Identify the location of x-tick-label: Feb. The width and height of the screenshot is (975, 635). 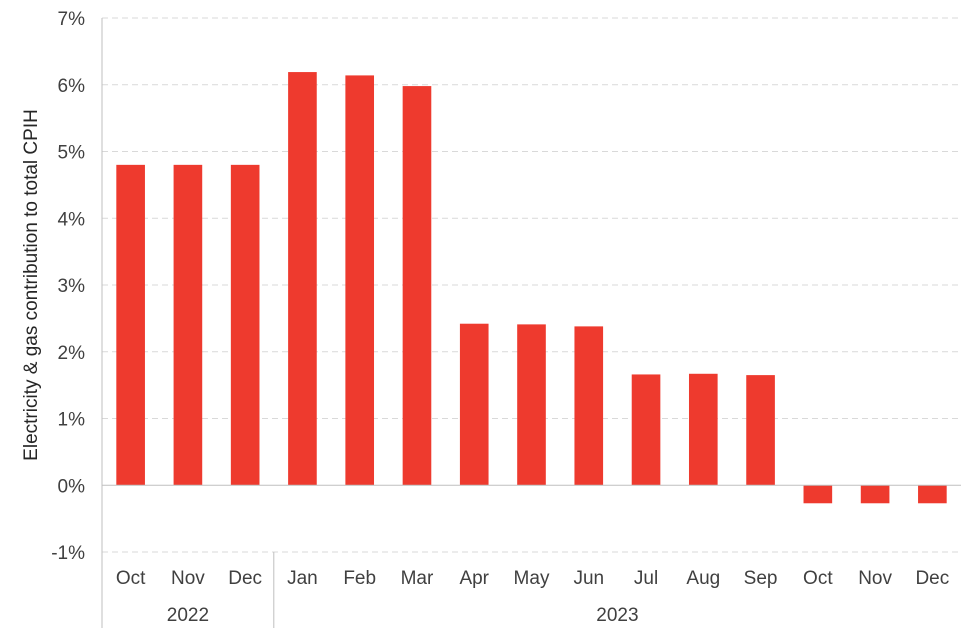
(359, 578).